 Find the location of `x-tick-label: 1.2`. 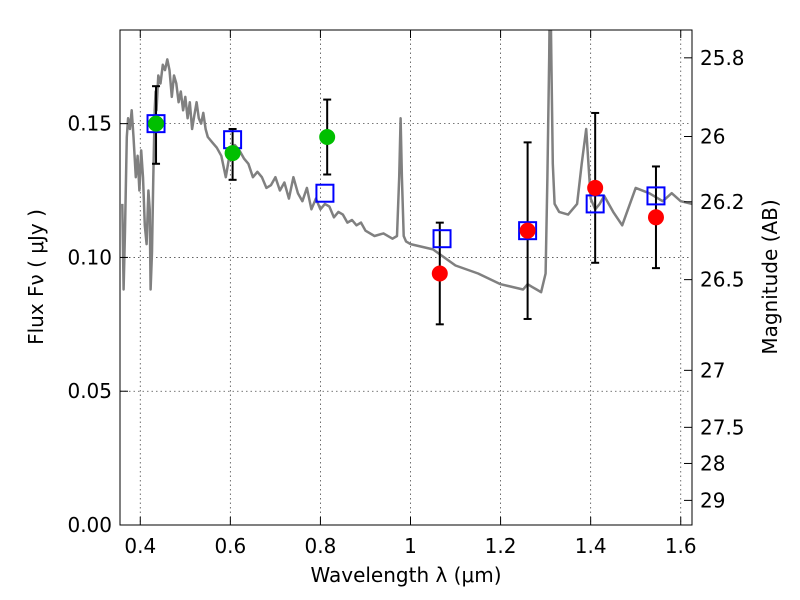

x-tick-label: 1.2 is located at coordinates (501, 546).